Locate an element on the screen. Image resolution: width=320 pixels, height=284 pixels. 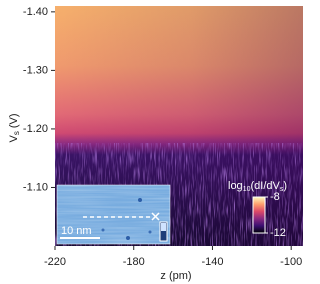
colorbar-label: log10(dI/dVs) is located at coordinates (257, 186).